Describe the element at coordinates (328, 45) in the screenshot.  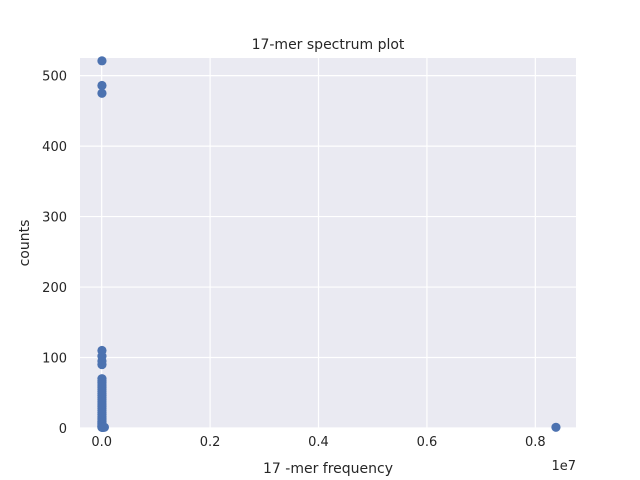
I see `chart-title: 17-mer spectrum plot` at that location.